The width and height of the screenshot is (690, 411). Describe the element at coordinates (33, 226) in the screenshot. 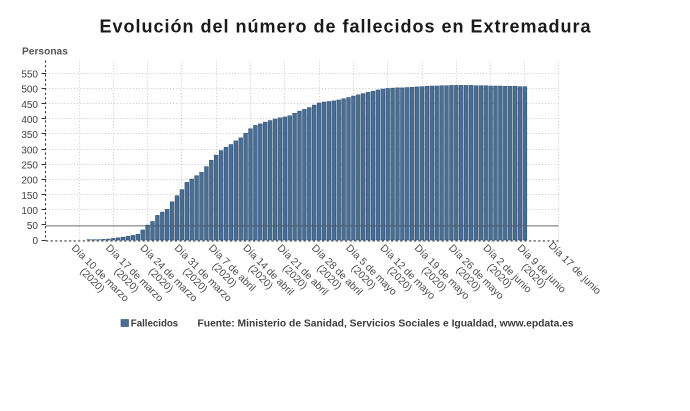

I see `svg-text: 50` at that location.